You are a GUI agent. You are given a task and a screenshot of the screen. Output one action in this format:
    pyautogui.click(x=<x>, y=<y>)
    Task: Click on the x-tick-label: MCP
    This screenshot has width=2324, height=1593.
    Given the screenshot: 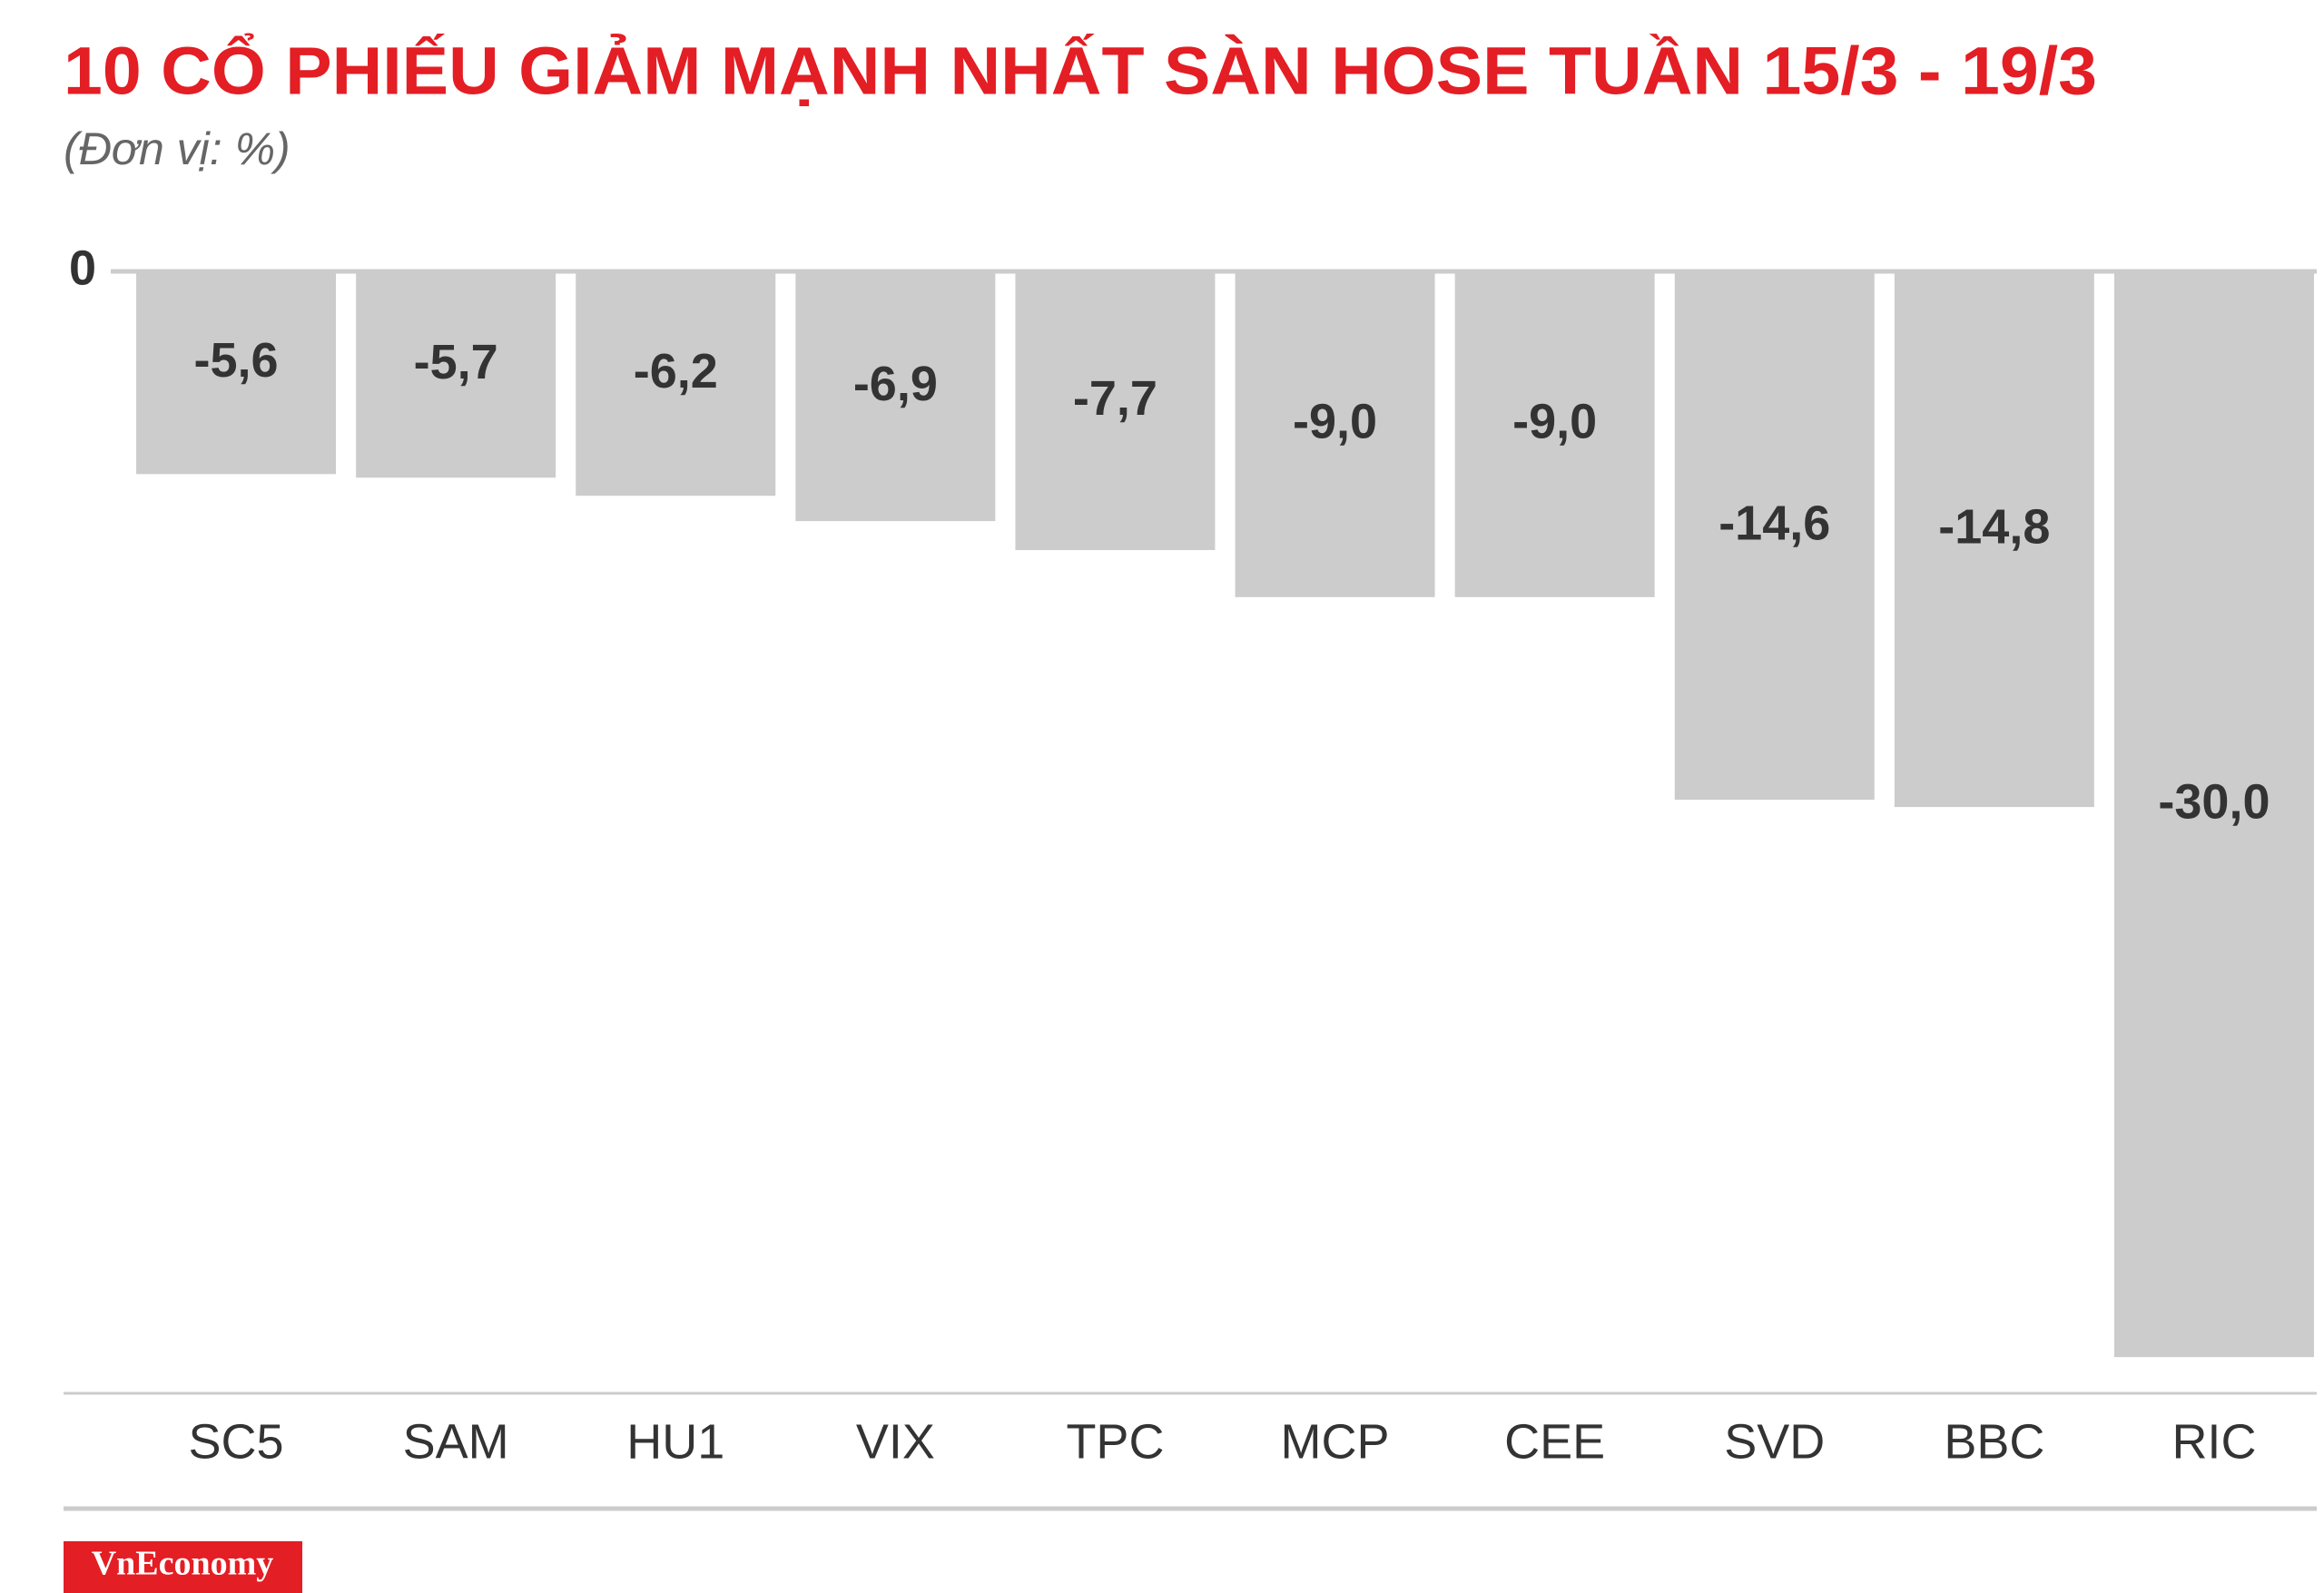 What is the action you would take?
    pyautogui.click(x=1335, y=1441)
    